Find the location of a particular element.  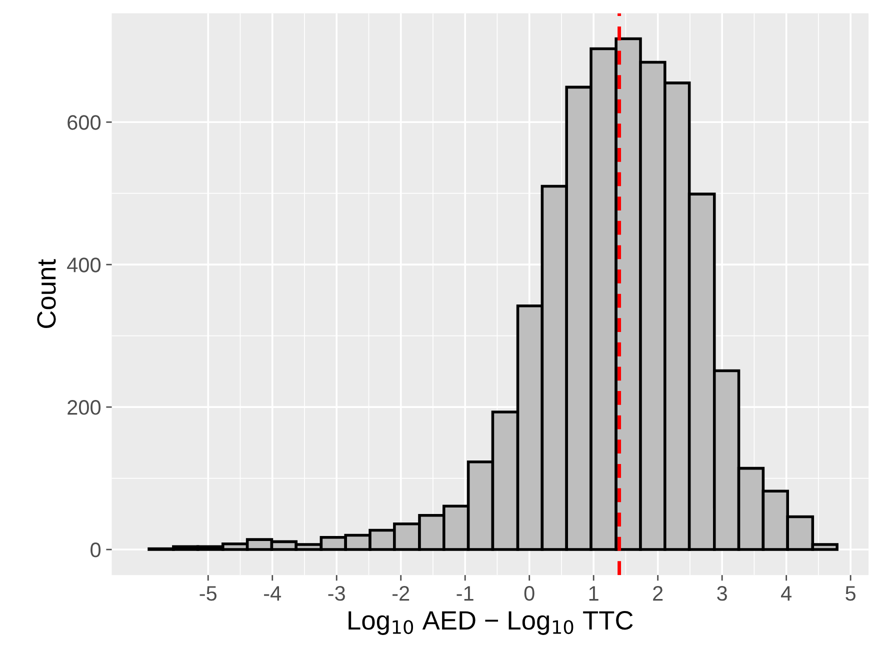

x-tick-label: -2 is located at coordinates (401, 593).